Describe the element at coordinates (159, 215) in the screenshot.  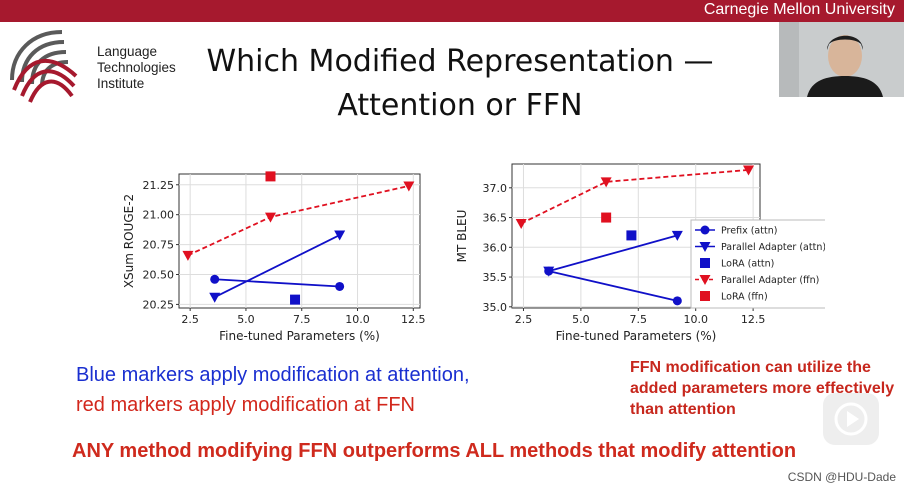
I see `y-tick-label: 21.00` at that location.